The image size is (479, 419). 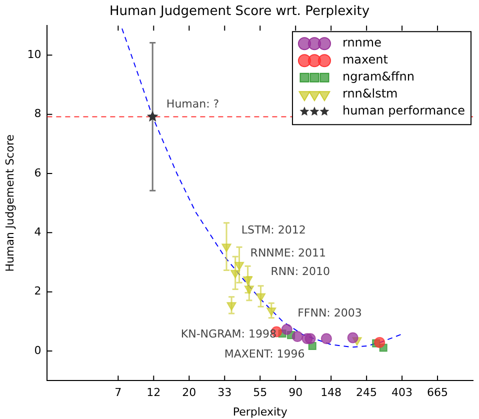 I want to click on y-tick-label: 6, so click(x=38, y=173).